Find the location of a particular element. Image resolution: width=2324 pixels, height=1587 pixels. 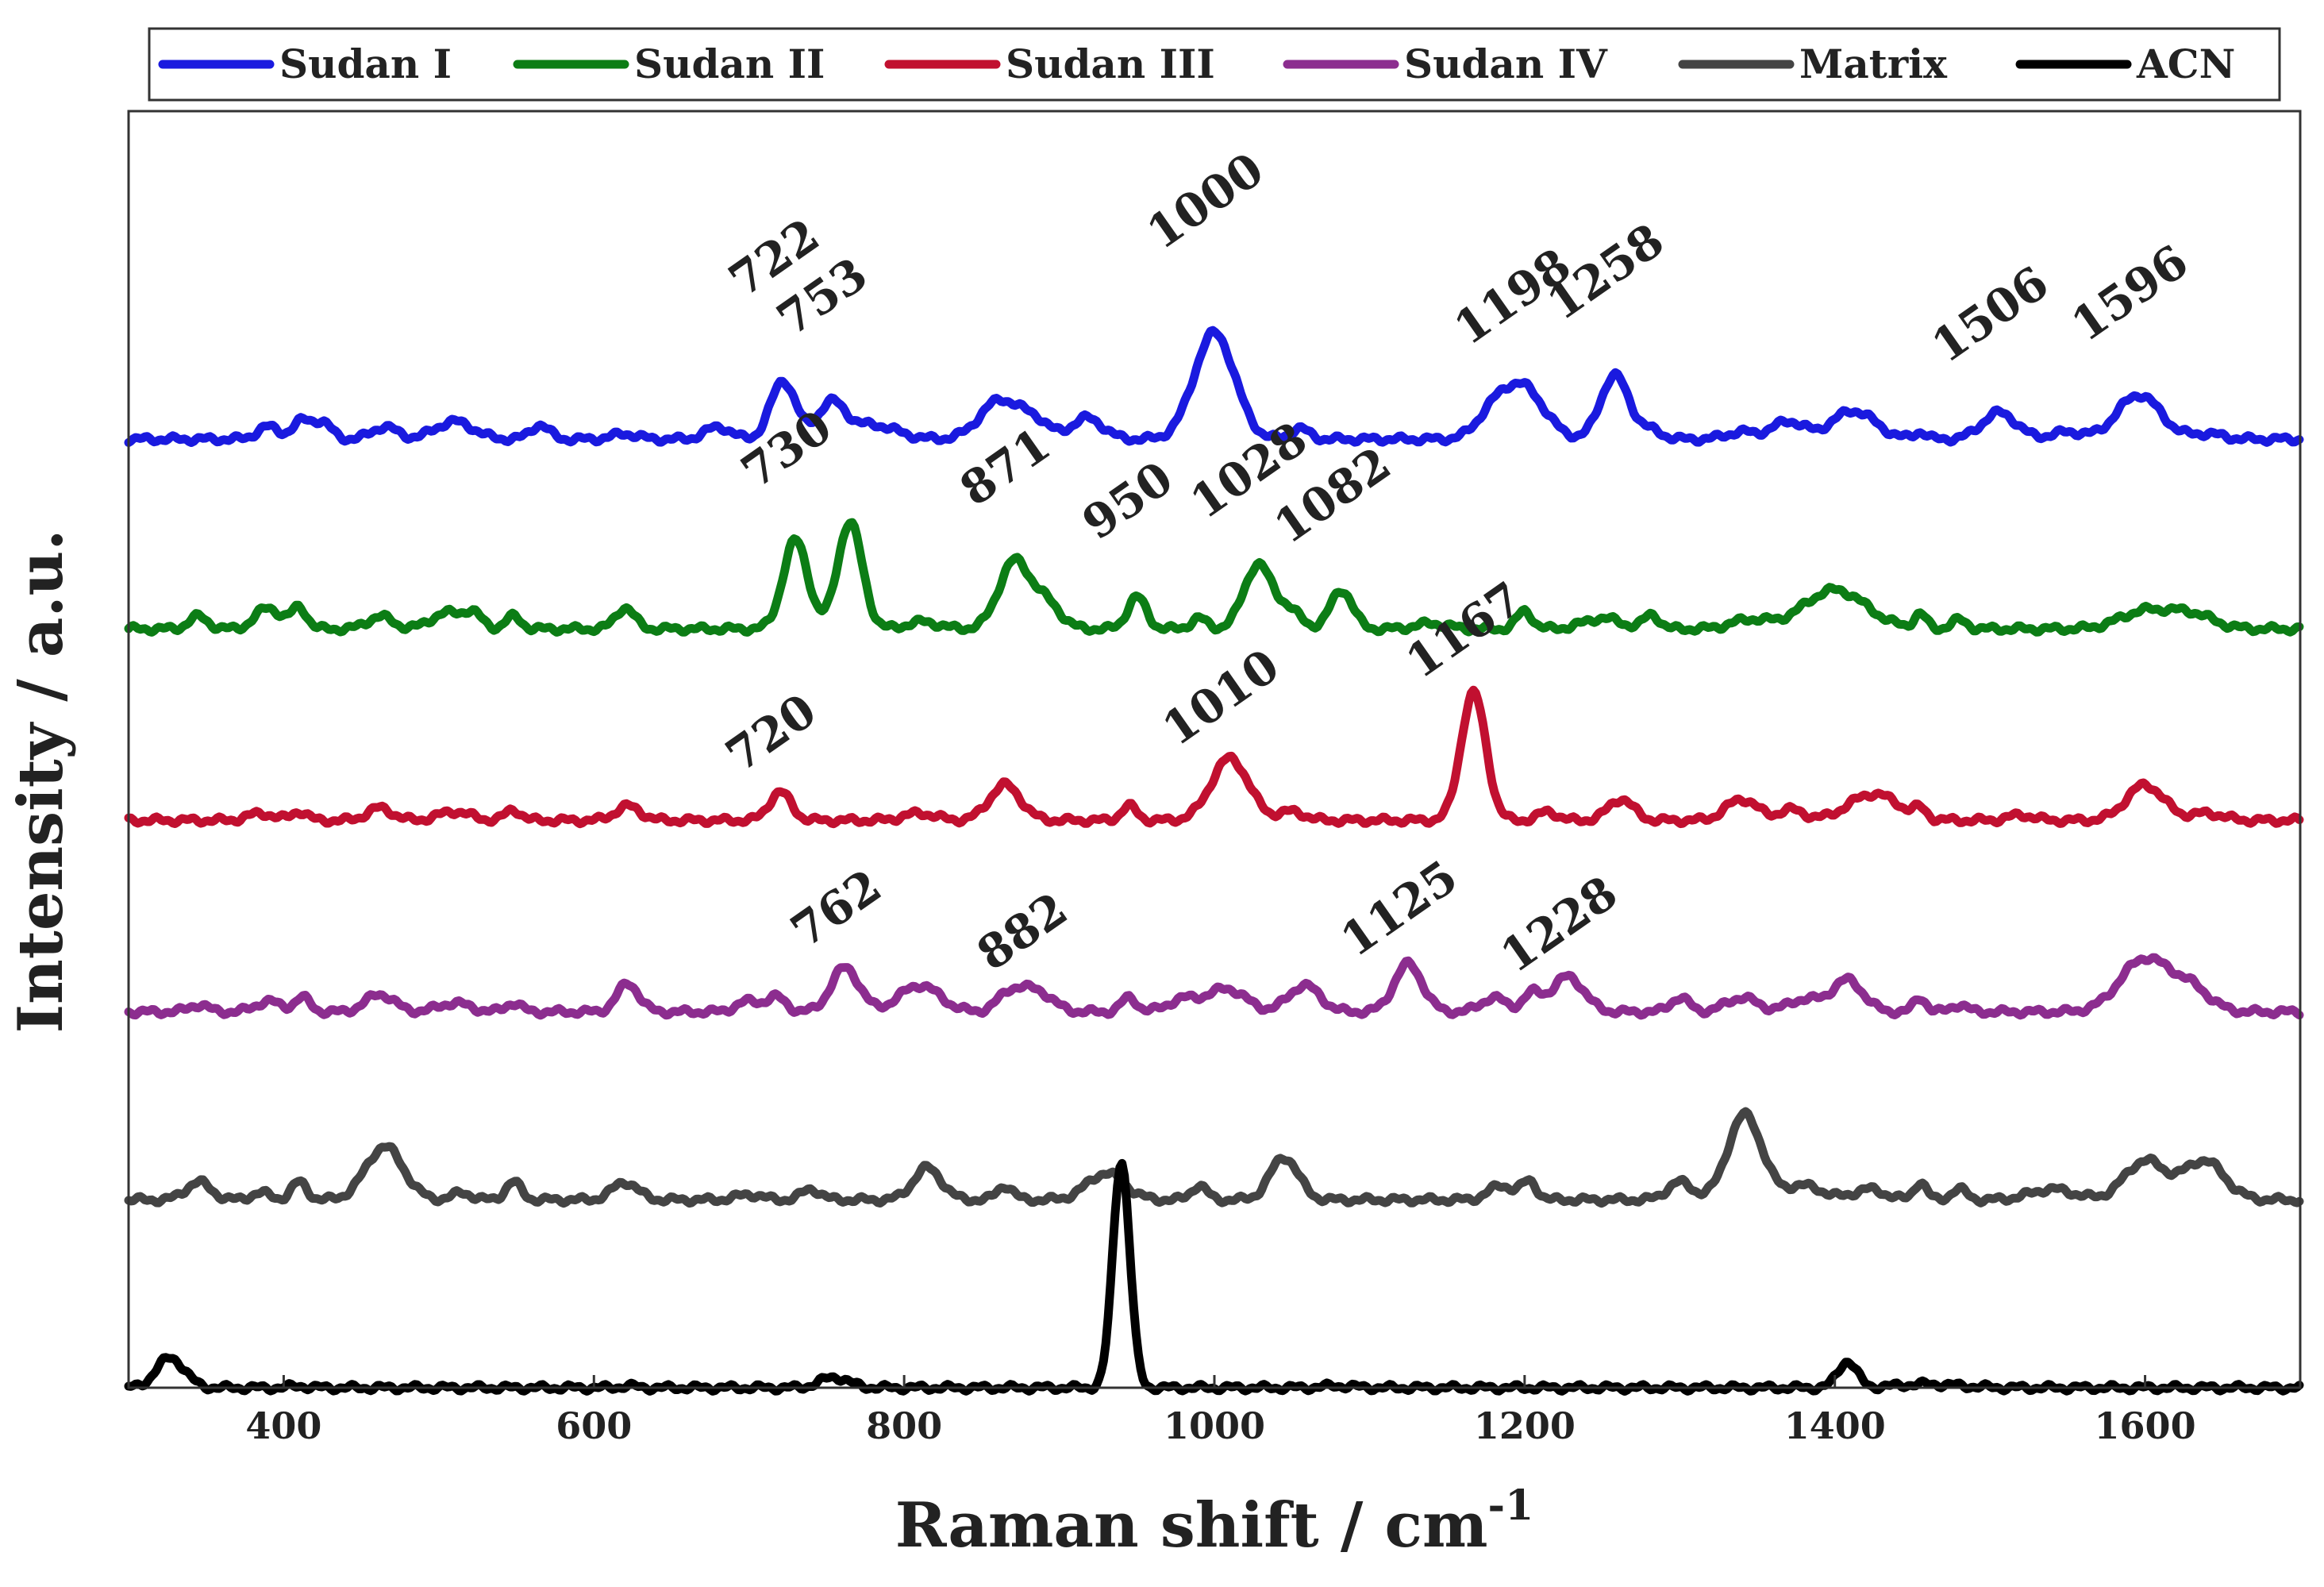

x-tick-label-1600: 1600 is located at coordinates (2145, 1426).